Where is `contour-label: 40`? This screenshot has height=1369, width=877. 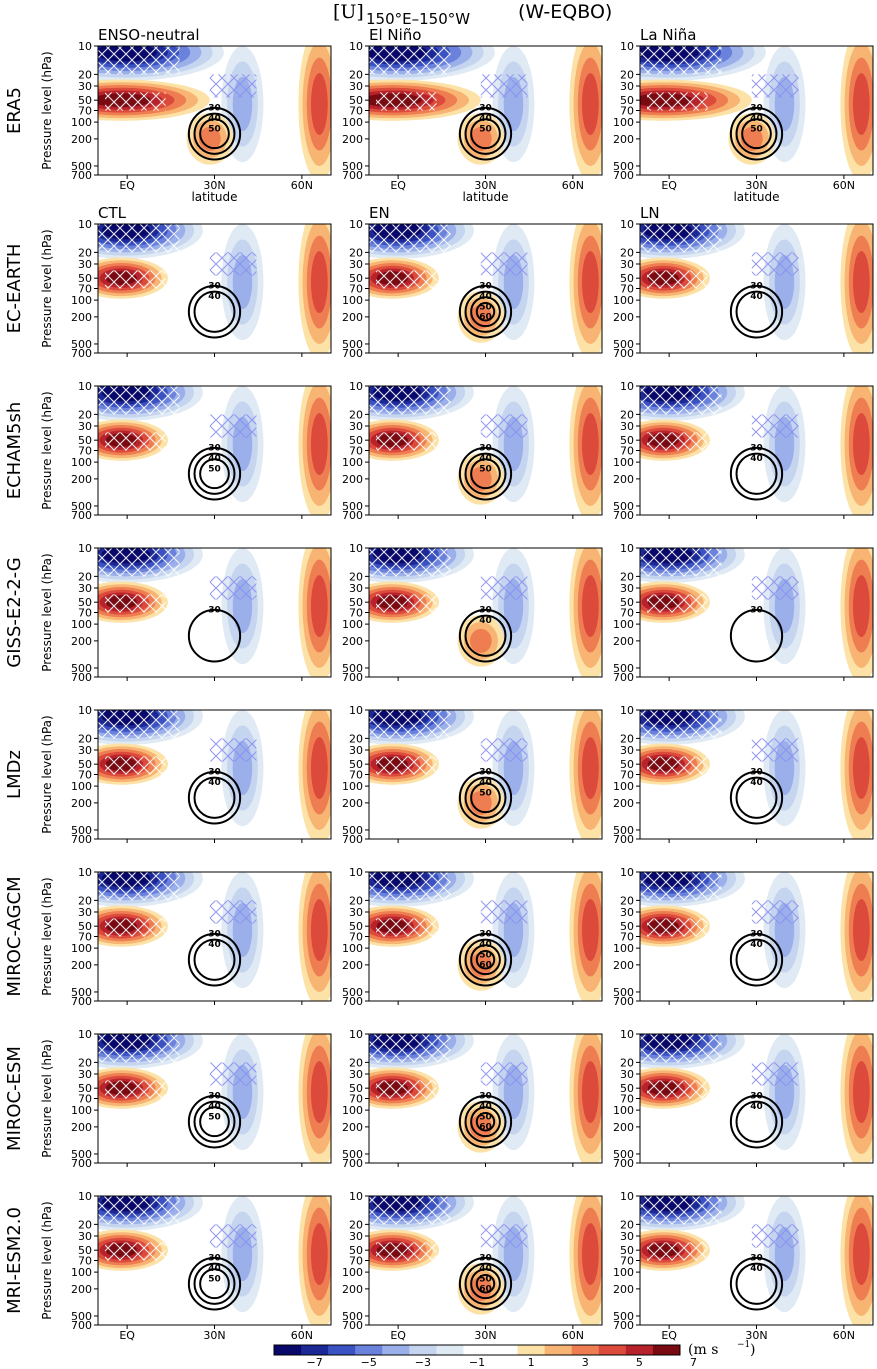
contour-label: 40 is located at coordinates (485, 945).